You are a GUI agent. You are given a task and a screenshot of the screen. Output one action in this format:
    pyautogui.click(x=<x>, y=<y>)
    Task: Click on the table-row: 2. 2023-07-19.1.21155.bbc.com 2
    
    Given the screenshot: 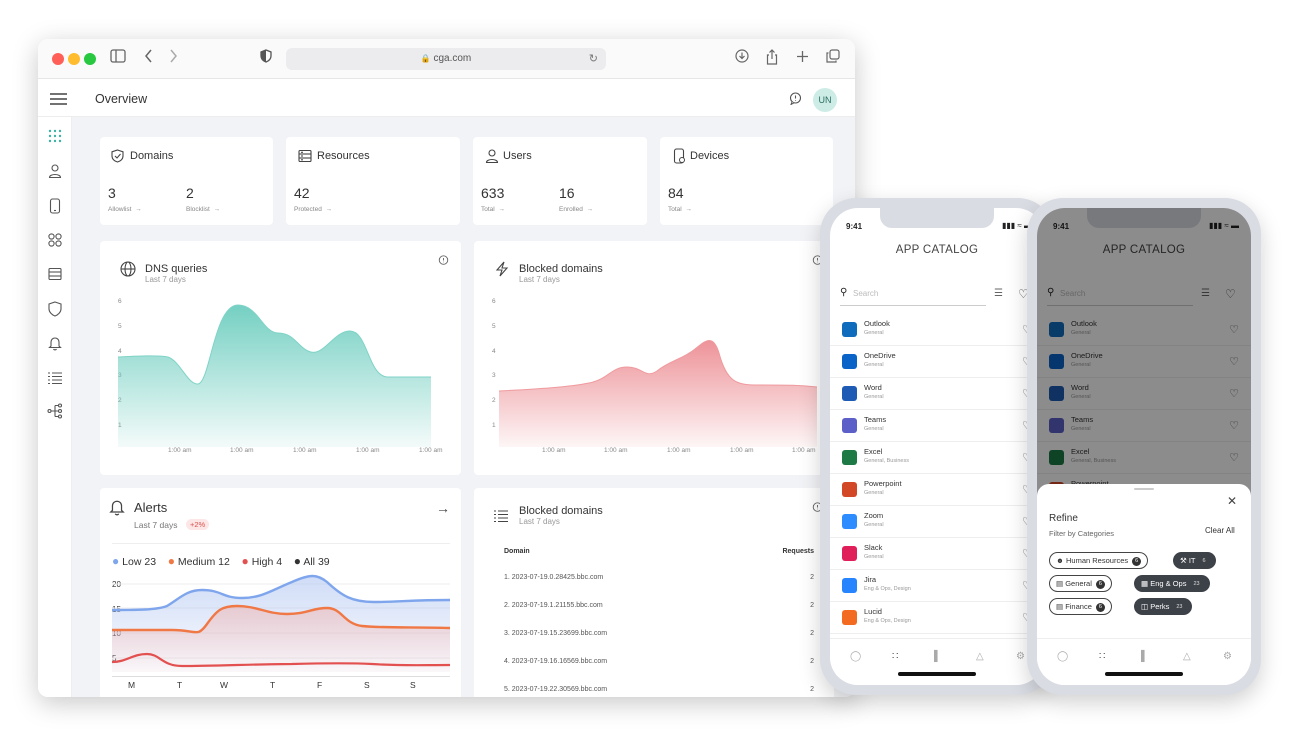 What is the action you would take?
    pyautogui.click(x=659, y=605)
    